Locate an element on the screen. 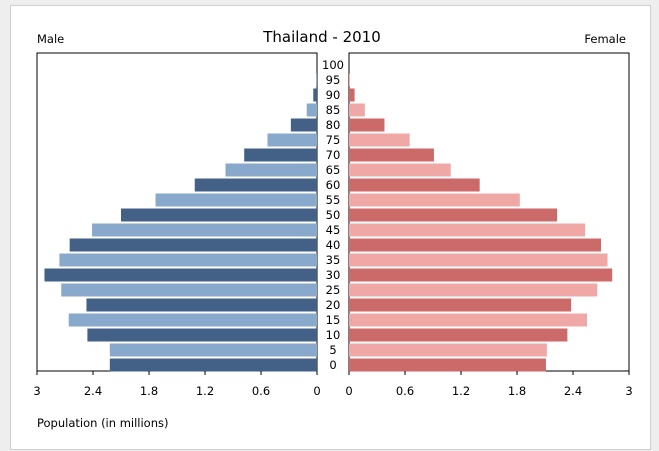 The image size is (659, 451). female-label: Female is located at coordinates (605, 39).